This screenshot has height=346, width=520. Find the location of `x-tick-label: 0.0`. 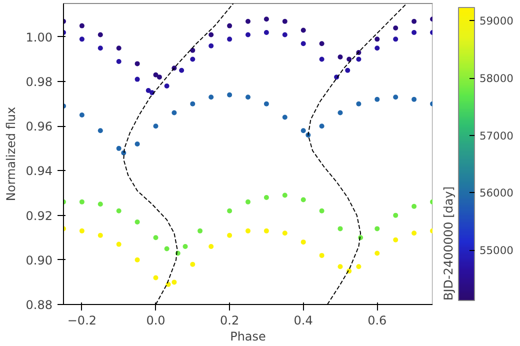

x-tick-label: 0.0 is located at coordinates (156, 321).